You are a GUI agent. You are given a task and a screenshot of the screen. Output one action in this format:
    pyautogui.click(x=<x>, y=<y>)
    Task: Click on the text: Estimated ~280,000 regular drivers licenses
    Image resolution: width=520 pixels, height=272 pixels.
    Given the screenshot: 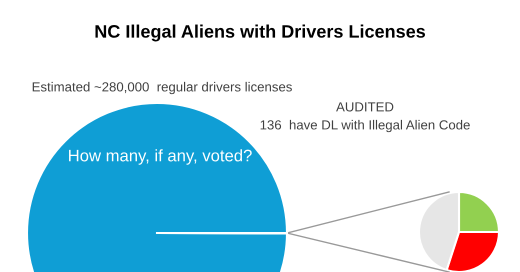 What is the action you would take?
    pyautogui.click(x=162, y=88)
    